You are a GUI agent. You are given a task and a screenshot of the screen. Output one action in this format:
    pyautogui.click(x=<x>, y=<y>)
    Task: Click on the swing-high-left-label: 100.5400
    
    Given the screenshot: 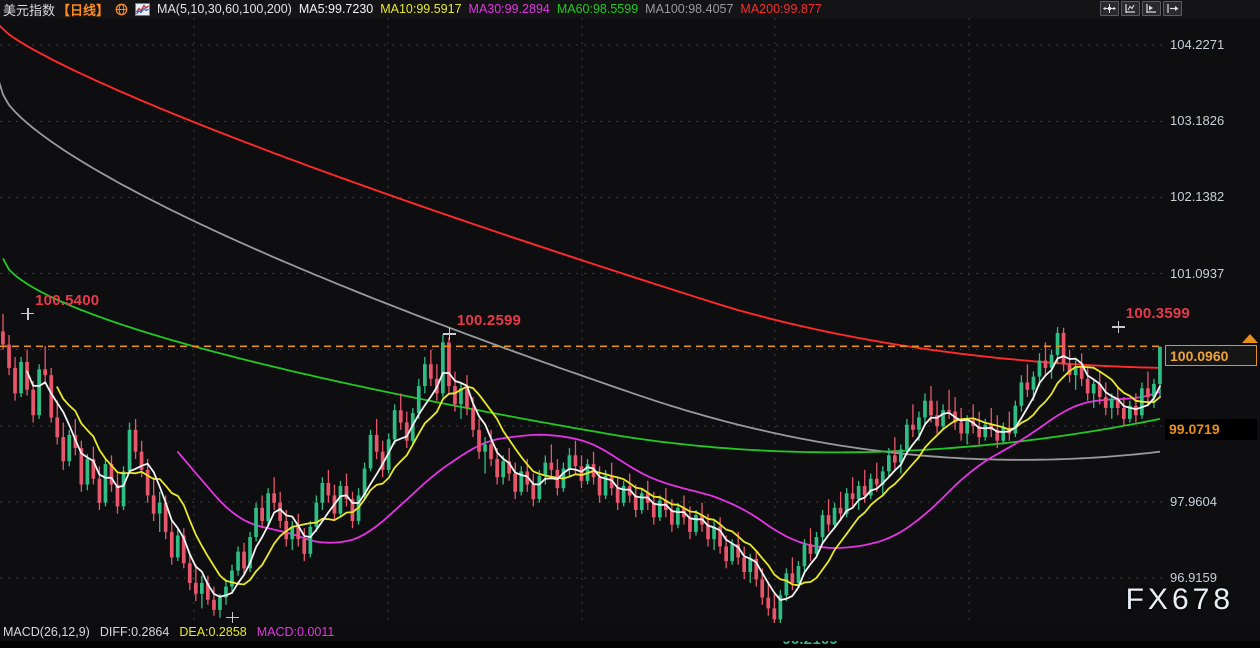 What is the action you would take?
    pyautogui.click(x=67, y=300)
    